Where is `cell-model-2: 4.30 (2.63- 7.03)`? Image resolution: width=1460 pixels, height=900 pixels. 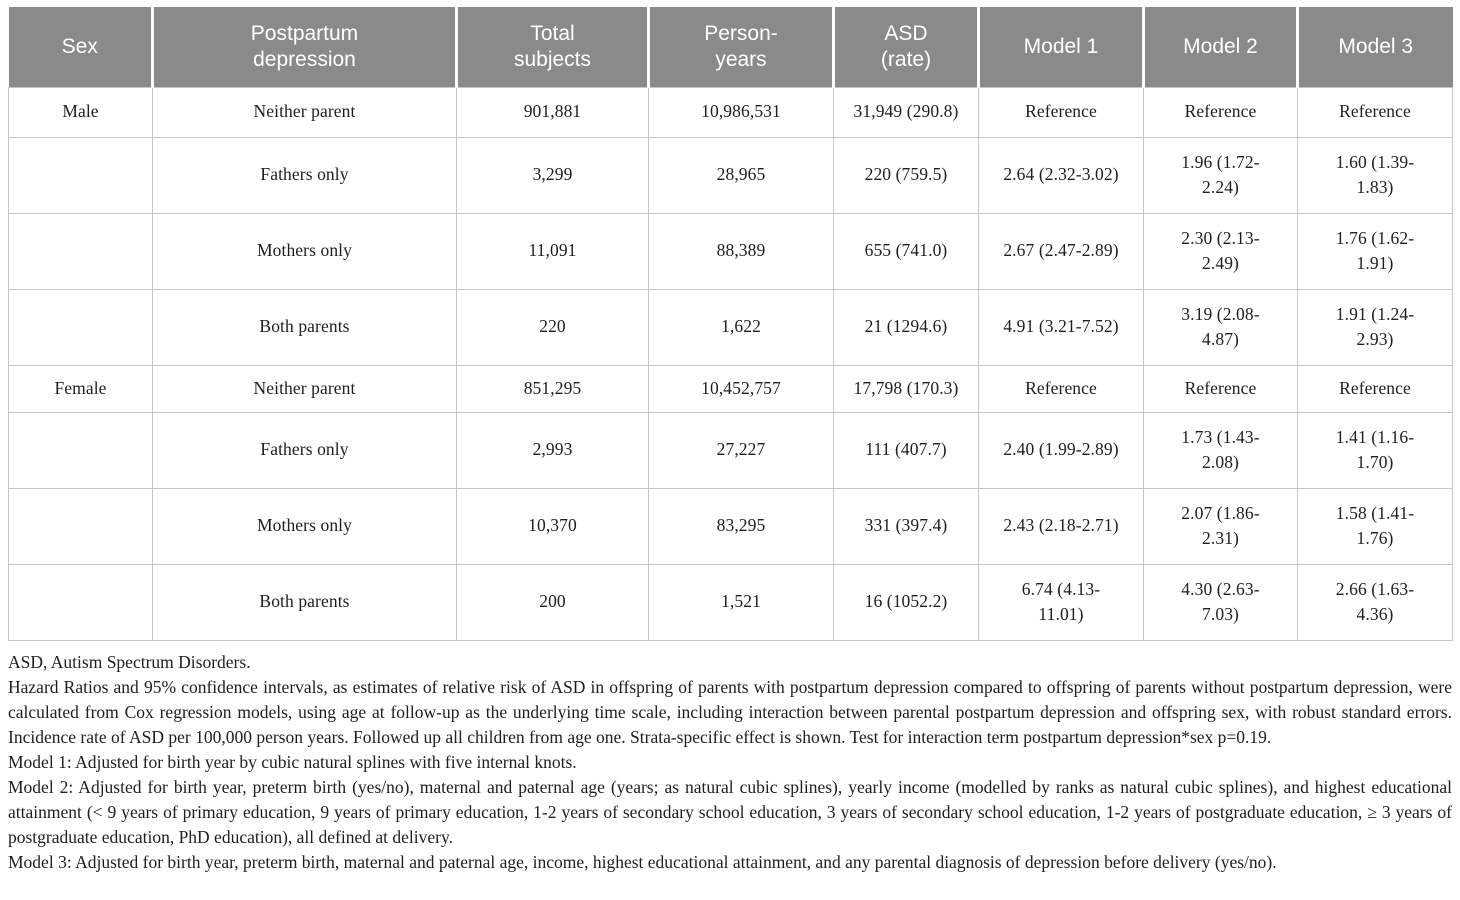
cell-model-2: 4.30 (2.63- 7.03) is located at coordinates (1220, 602).